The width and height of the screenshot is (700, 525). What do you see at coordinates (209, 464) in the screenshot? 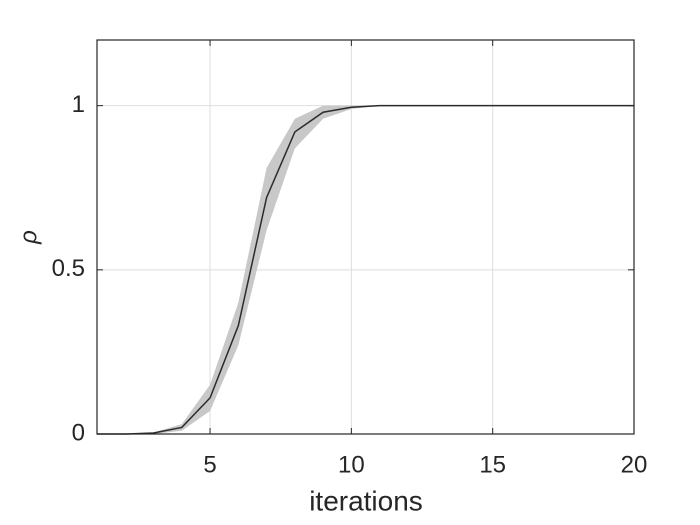
I see `x-tick-label: 5` at bounding box center [209, 464].